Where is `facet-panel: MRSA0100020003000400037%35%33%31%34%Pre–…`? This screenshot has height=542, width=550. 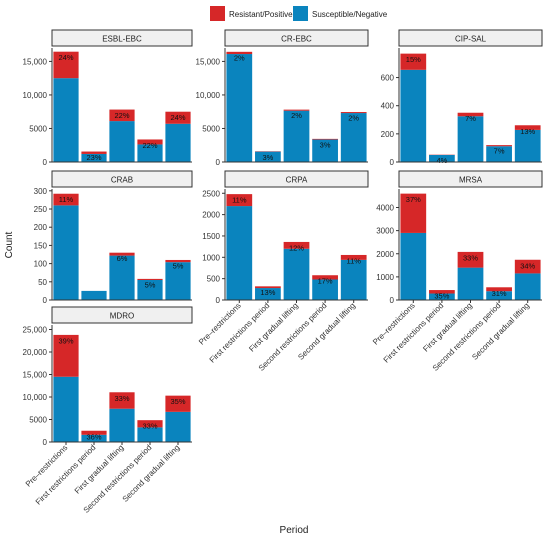 facet-panel: MRSA0100020003000400037%35%33%31%34%Pre–… is located at coordinates (457, 271).